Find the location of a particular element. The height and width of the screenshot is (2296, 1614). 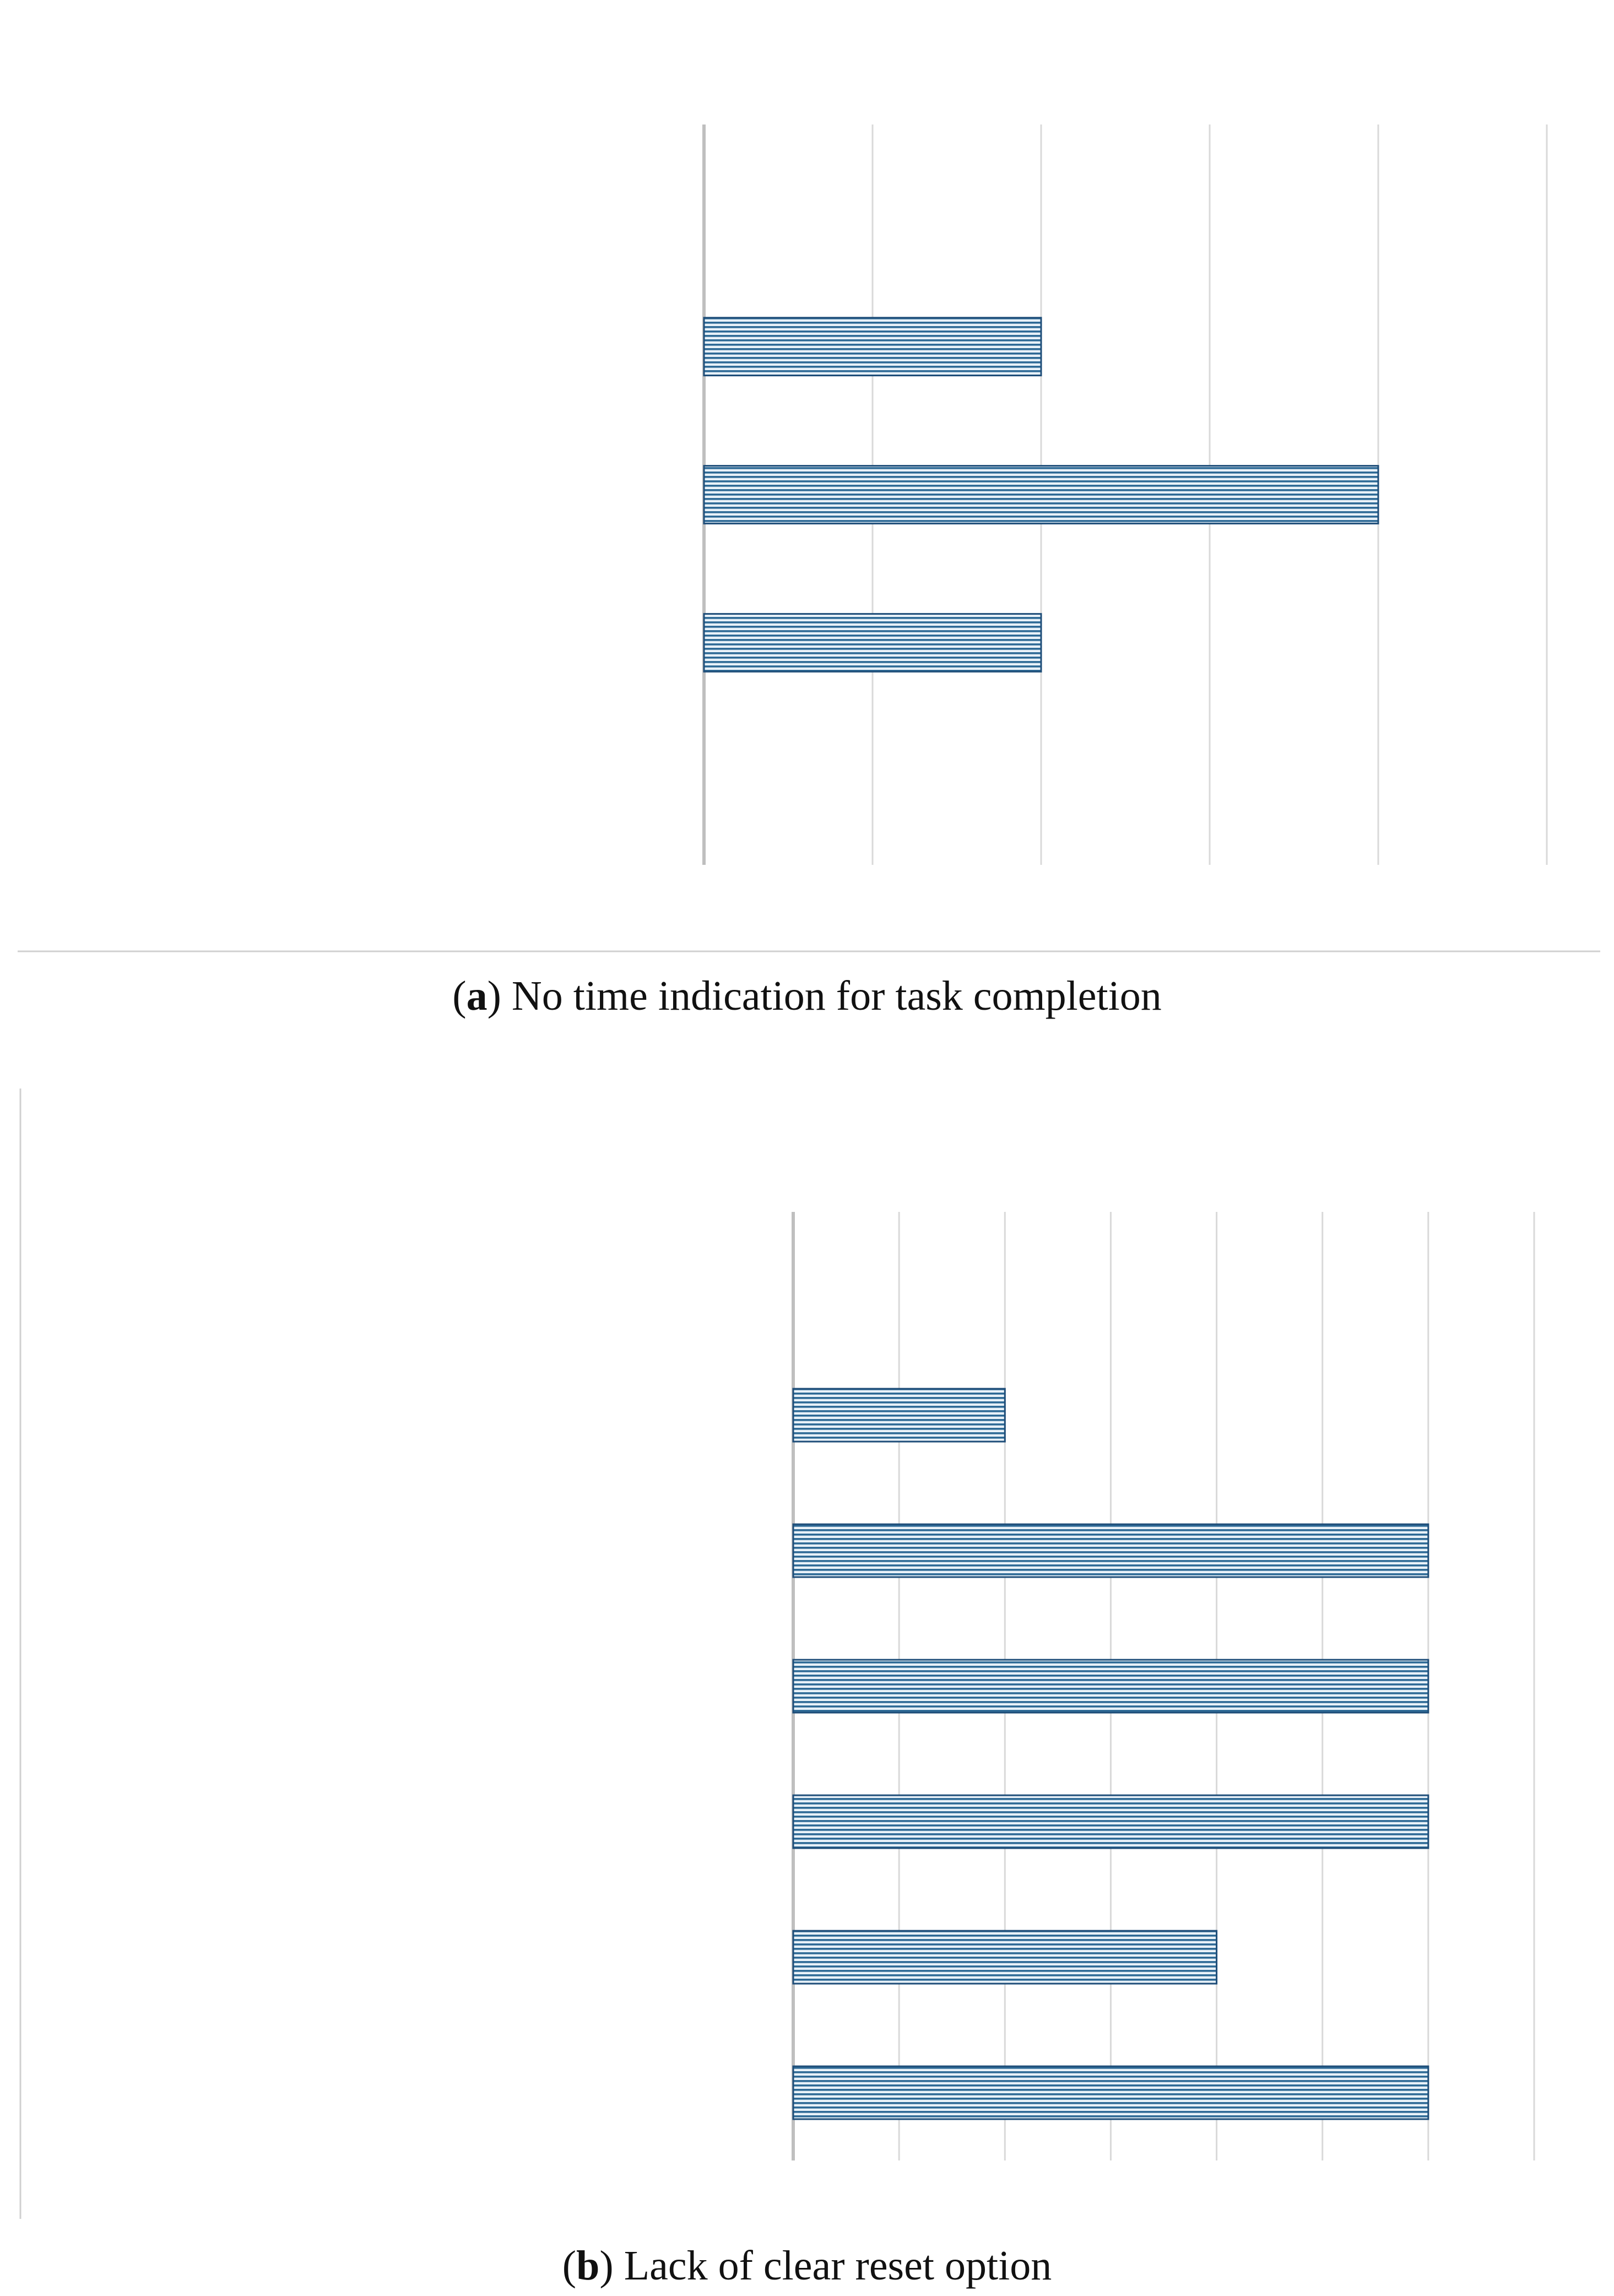

caption-a-text: No time indication for task completion is located at coordinates (832, 996).